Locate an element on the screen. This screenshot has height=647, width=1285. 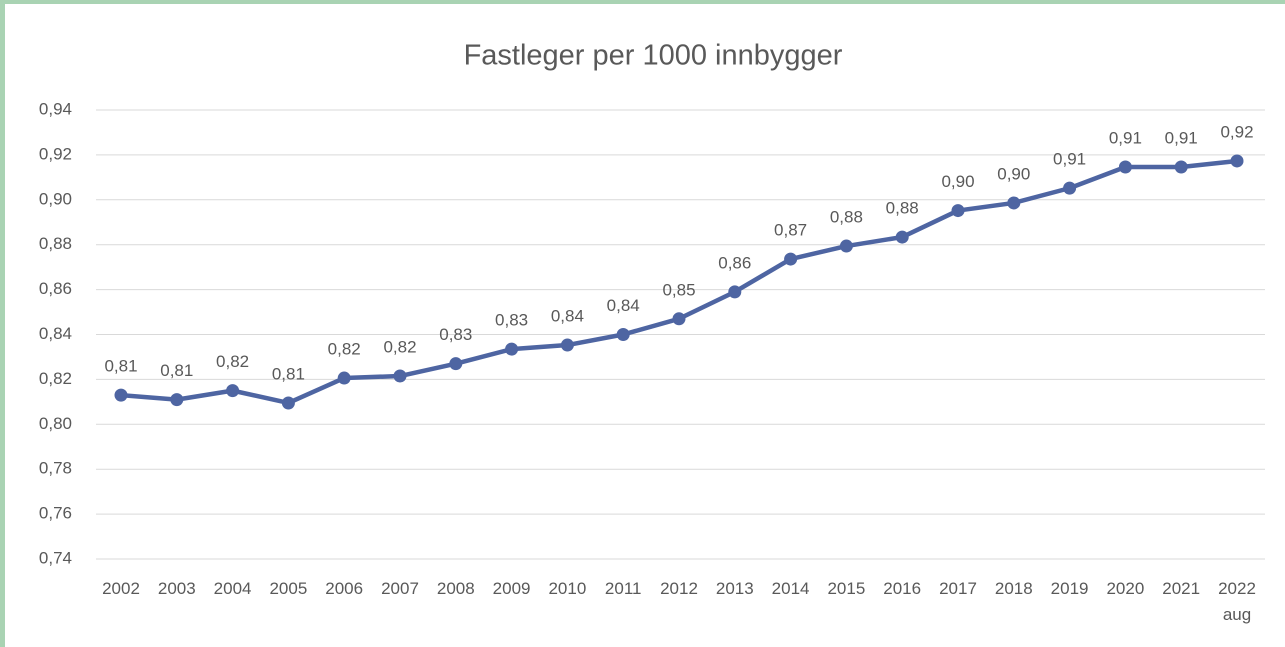
x-tick-label: 2005 is located at coordinates (288, 588).